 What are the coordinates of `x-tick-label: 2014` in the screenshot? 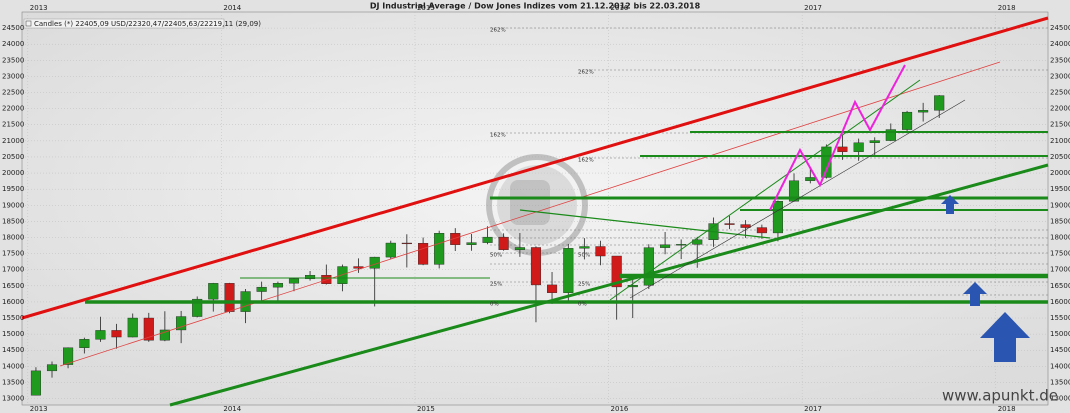 It's located at (232, 8).